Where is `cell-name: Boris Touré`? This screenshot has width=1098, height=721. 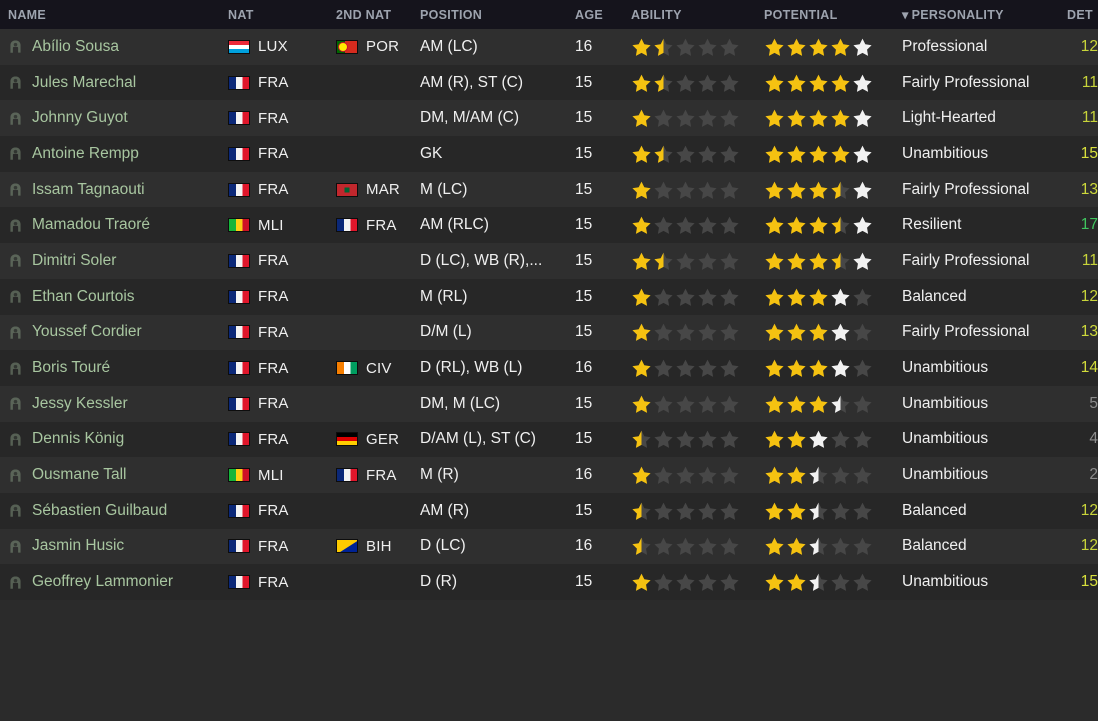 cell-name: Boris Touré is located at coordinates (114, 368).